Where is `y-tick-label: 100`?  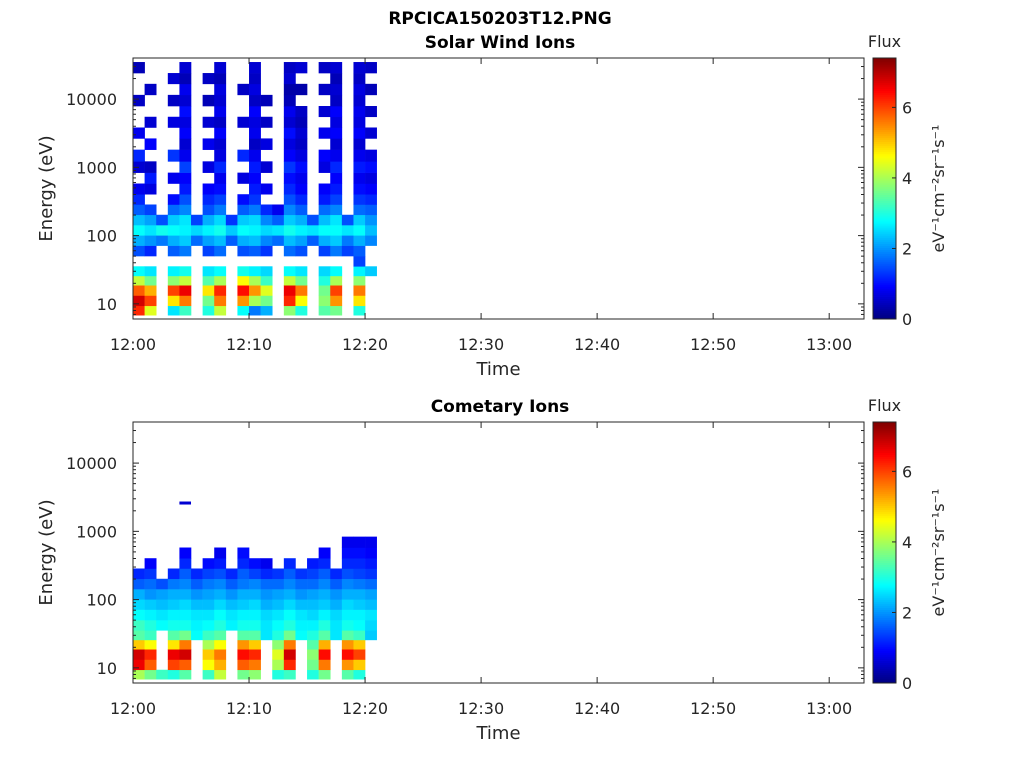 y-tick-label: 100 is located at coordinates (101, 600).